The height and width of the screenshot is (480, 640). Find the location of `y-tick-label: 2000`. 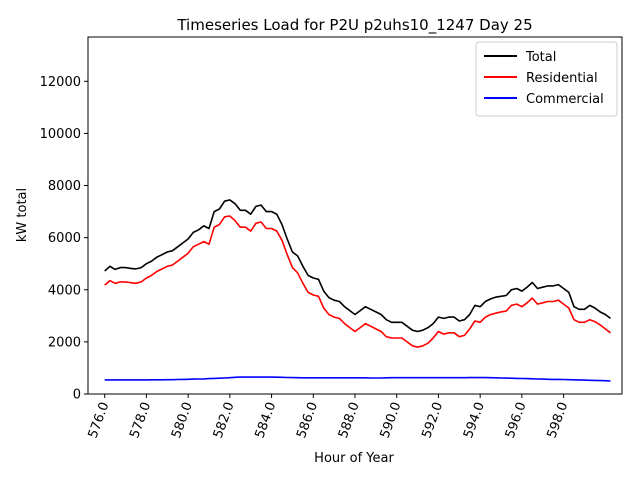

y-tick-label: 2000 is located at coordinates (64, 342).